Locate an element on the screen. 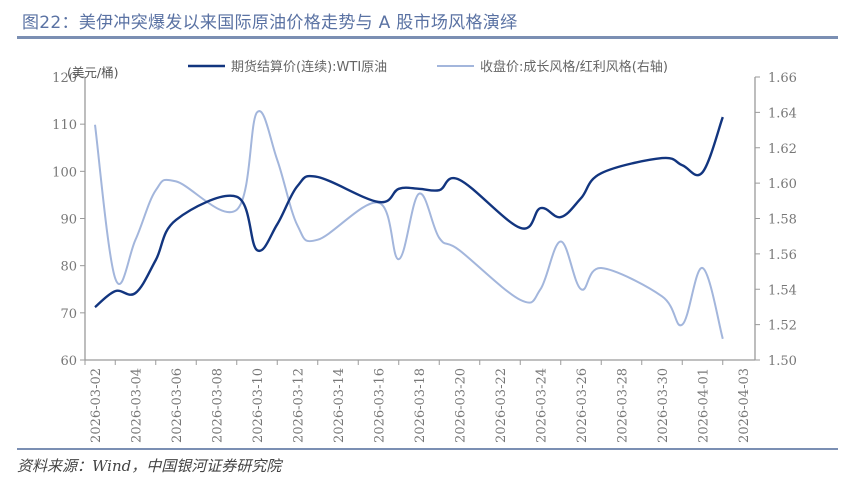  left-axis-tick-label: 70 is located at coordinates (68, 314).